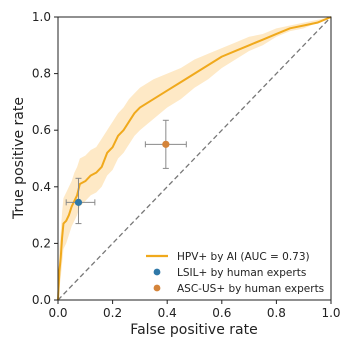  Describe the element at coordinates (157, 272) in the screenshot. I see `legend-marker-lsil` at that location.